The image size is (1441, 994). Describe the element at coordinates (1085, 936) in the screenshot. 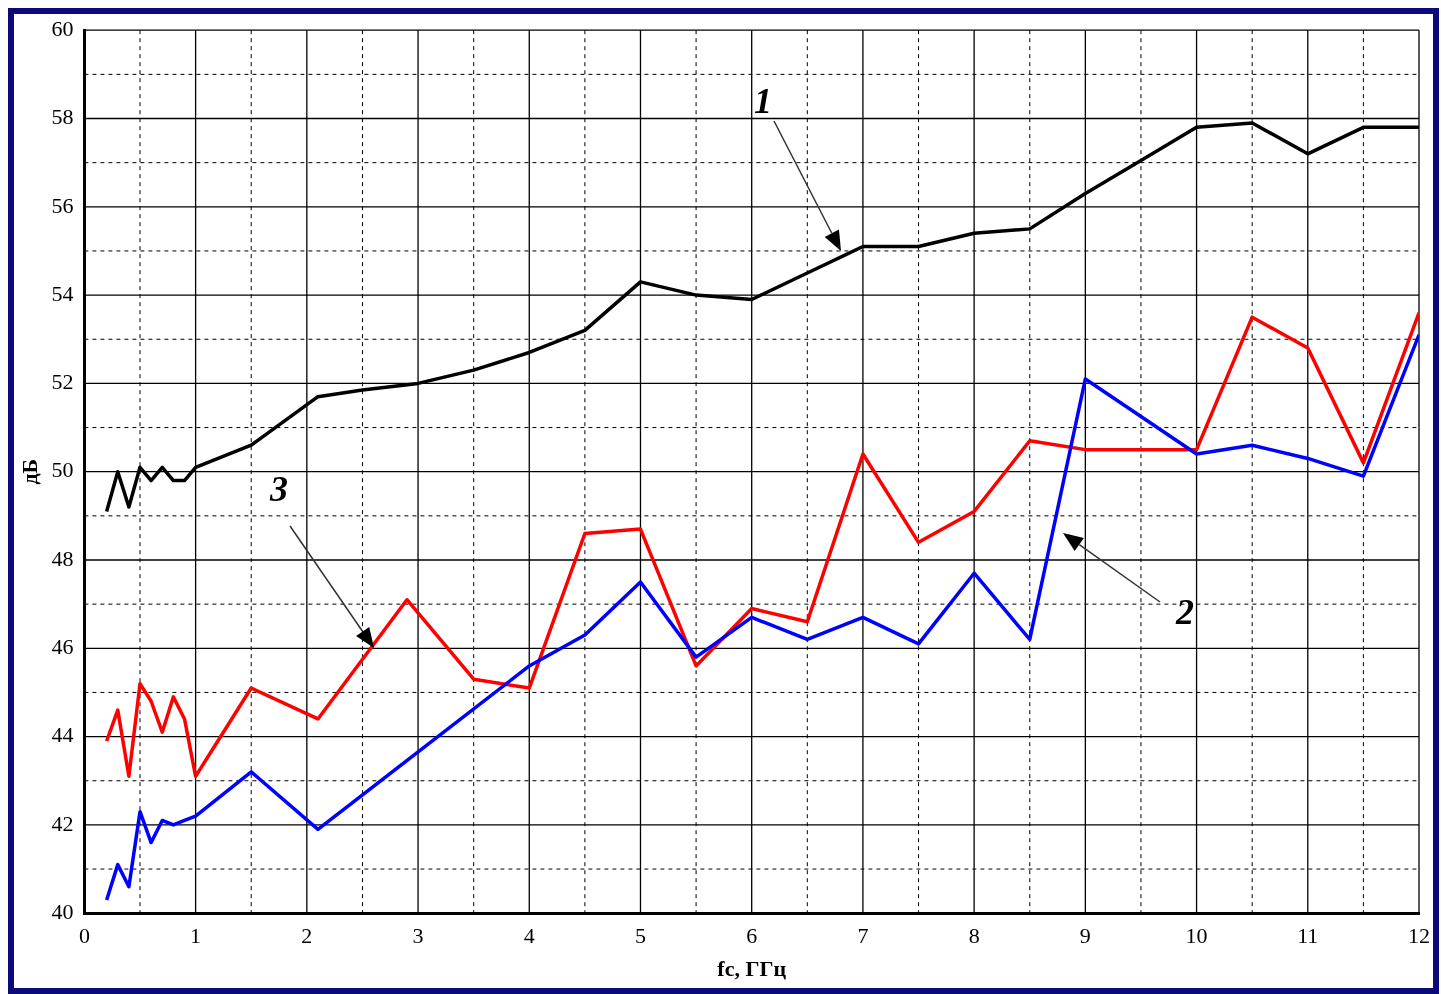

I see `x-tick-label: 9` at that location.